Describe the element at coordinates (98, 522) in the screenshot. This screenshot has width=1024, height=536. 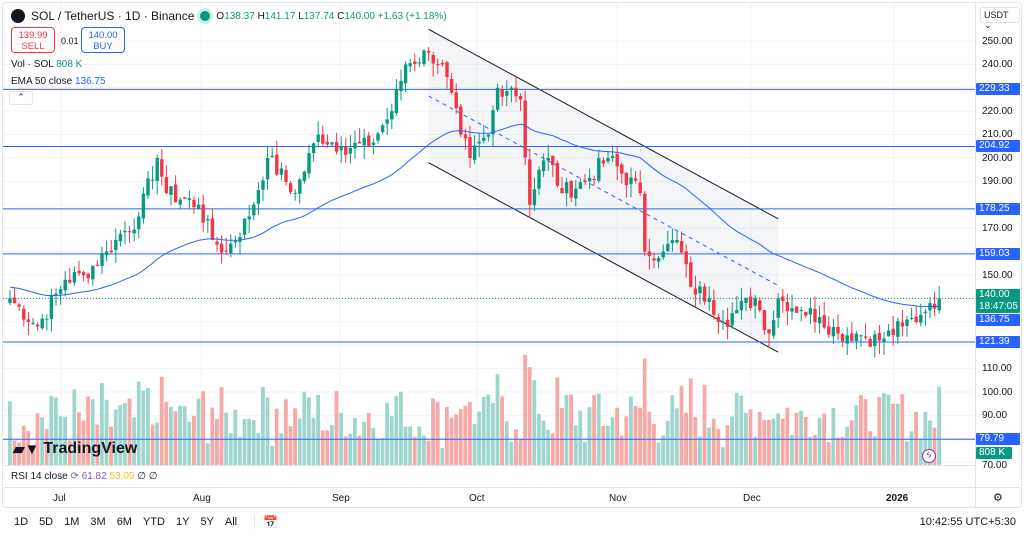
I see `range-3m: 3M` at that location.